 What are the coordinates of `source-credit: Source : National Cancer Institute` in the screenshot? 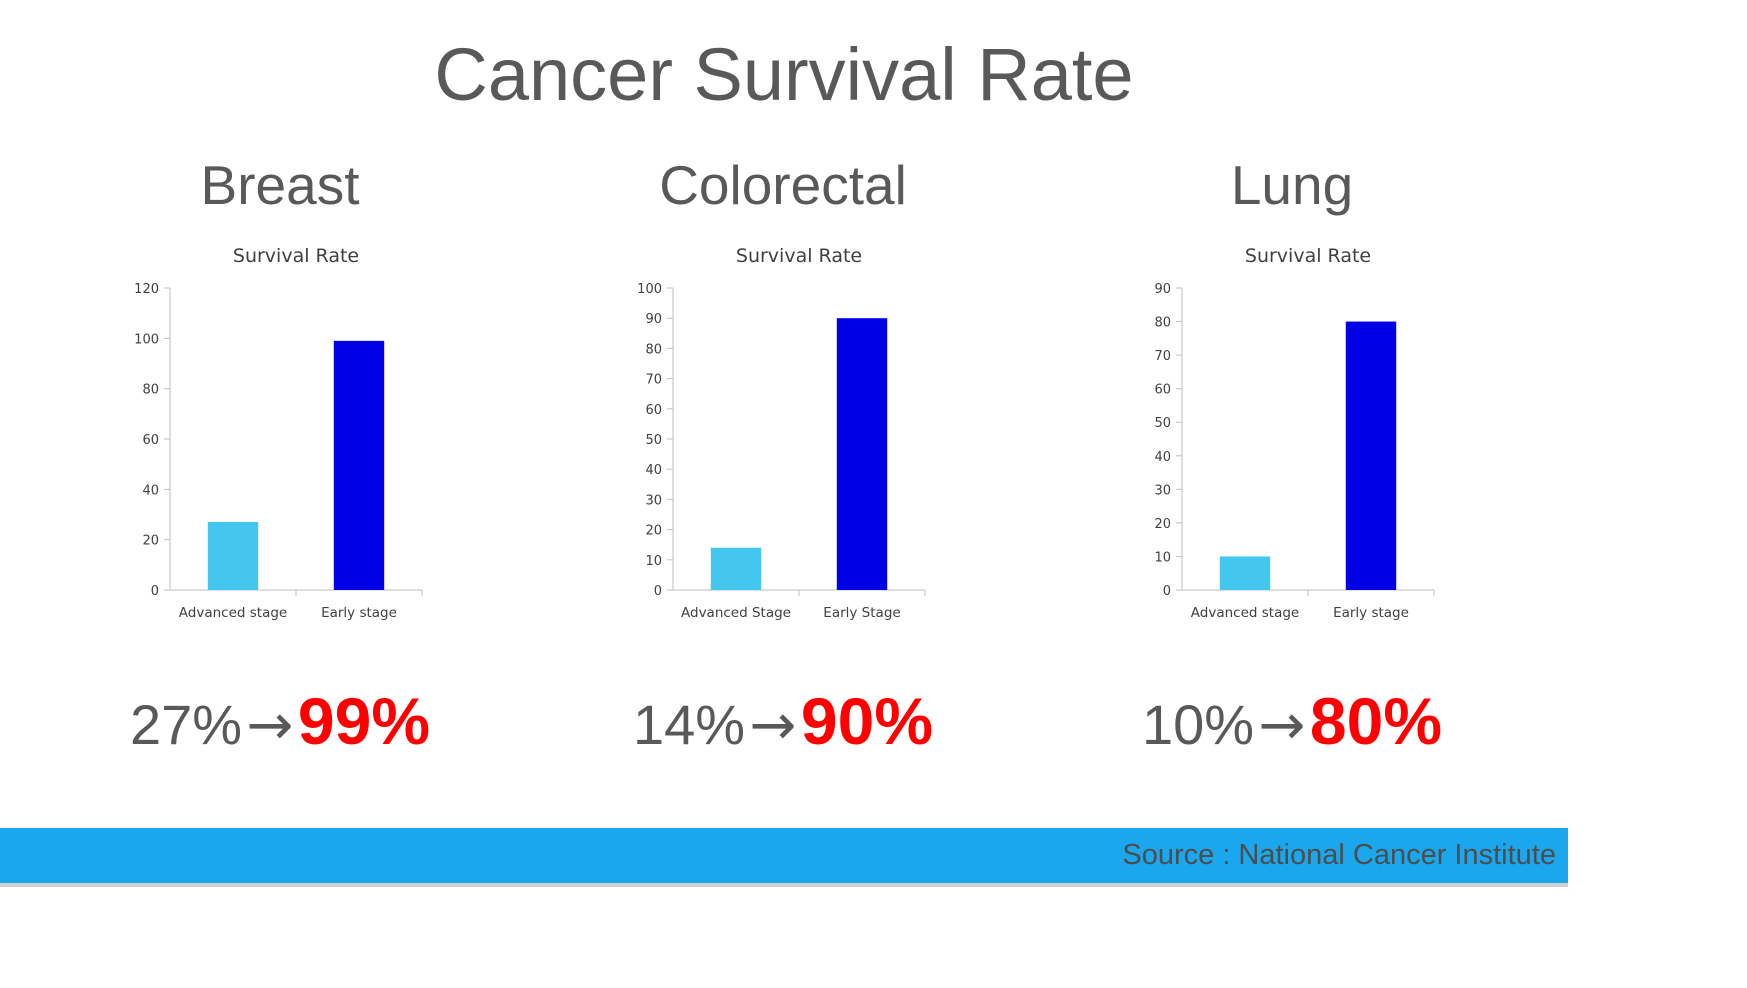 It's located at (1339, 855).